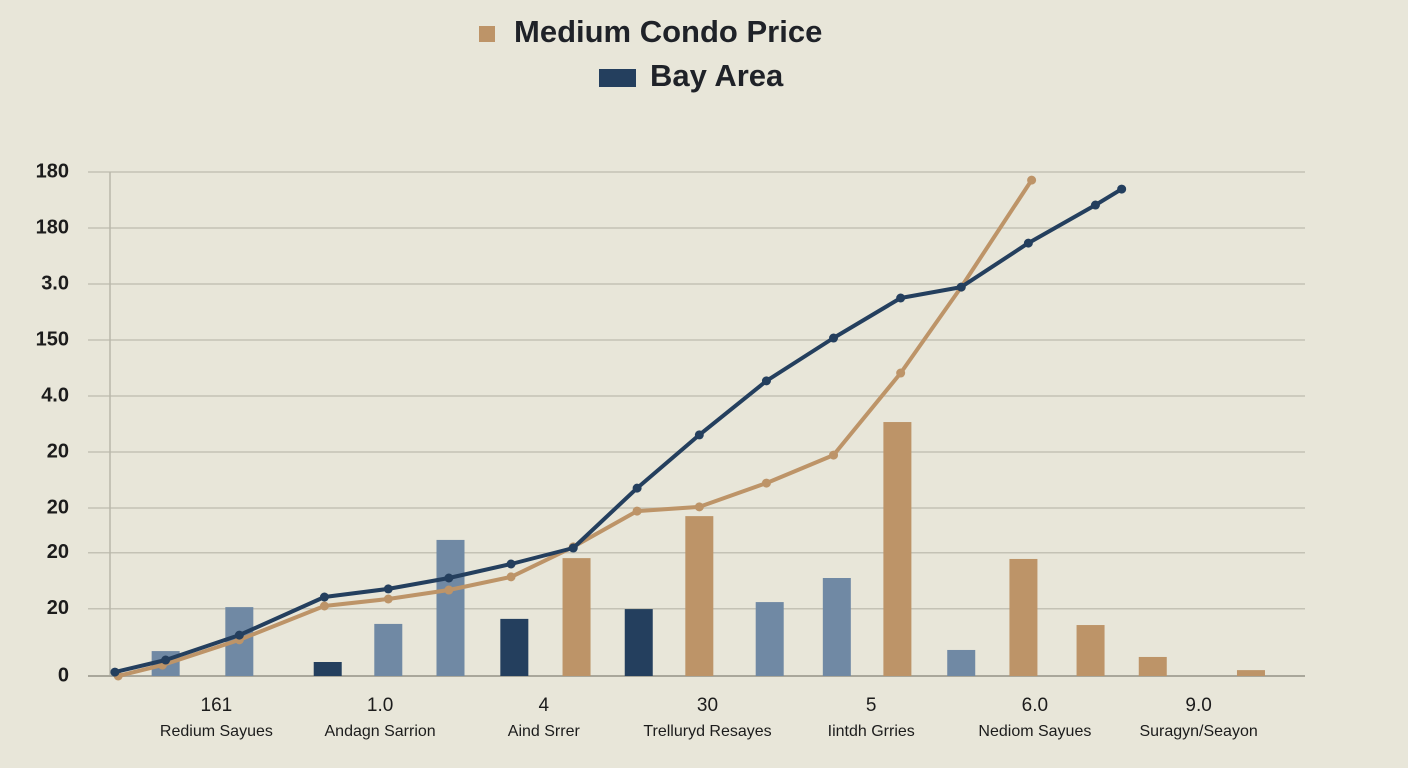 The width and height of the screenshot is (1408, 768). What do you see at coordinates (1034, 731) in the screenshot?
I see `x-sub-label: Nediom Sayues` at bounding box center [1034, 731].